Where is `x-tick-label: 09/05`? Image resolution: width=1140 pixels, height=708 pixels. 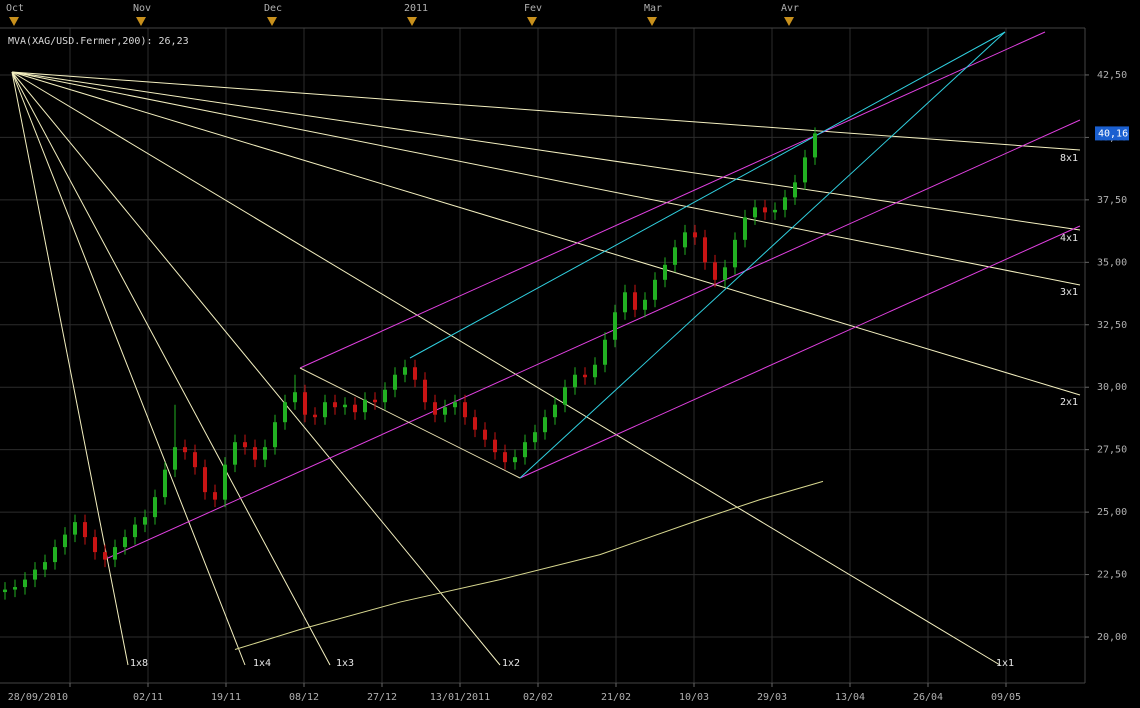 x-tick-label: 09/05 is located at coordinates (1006, 697).